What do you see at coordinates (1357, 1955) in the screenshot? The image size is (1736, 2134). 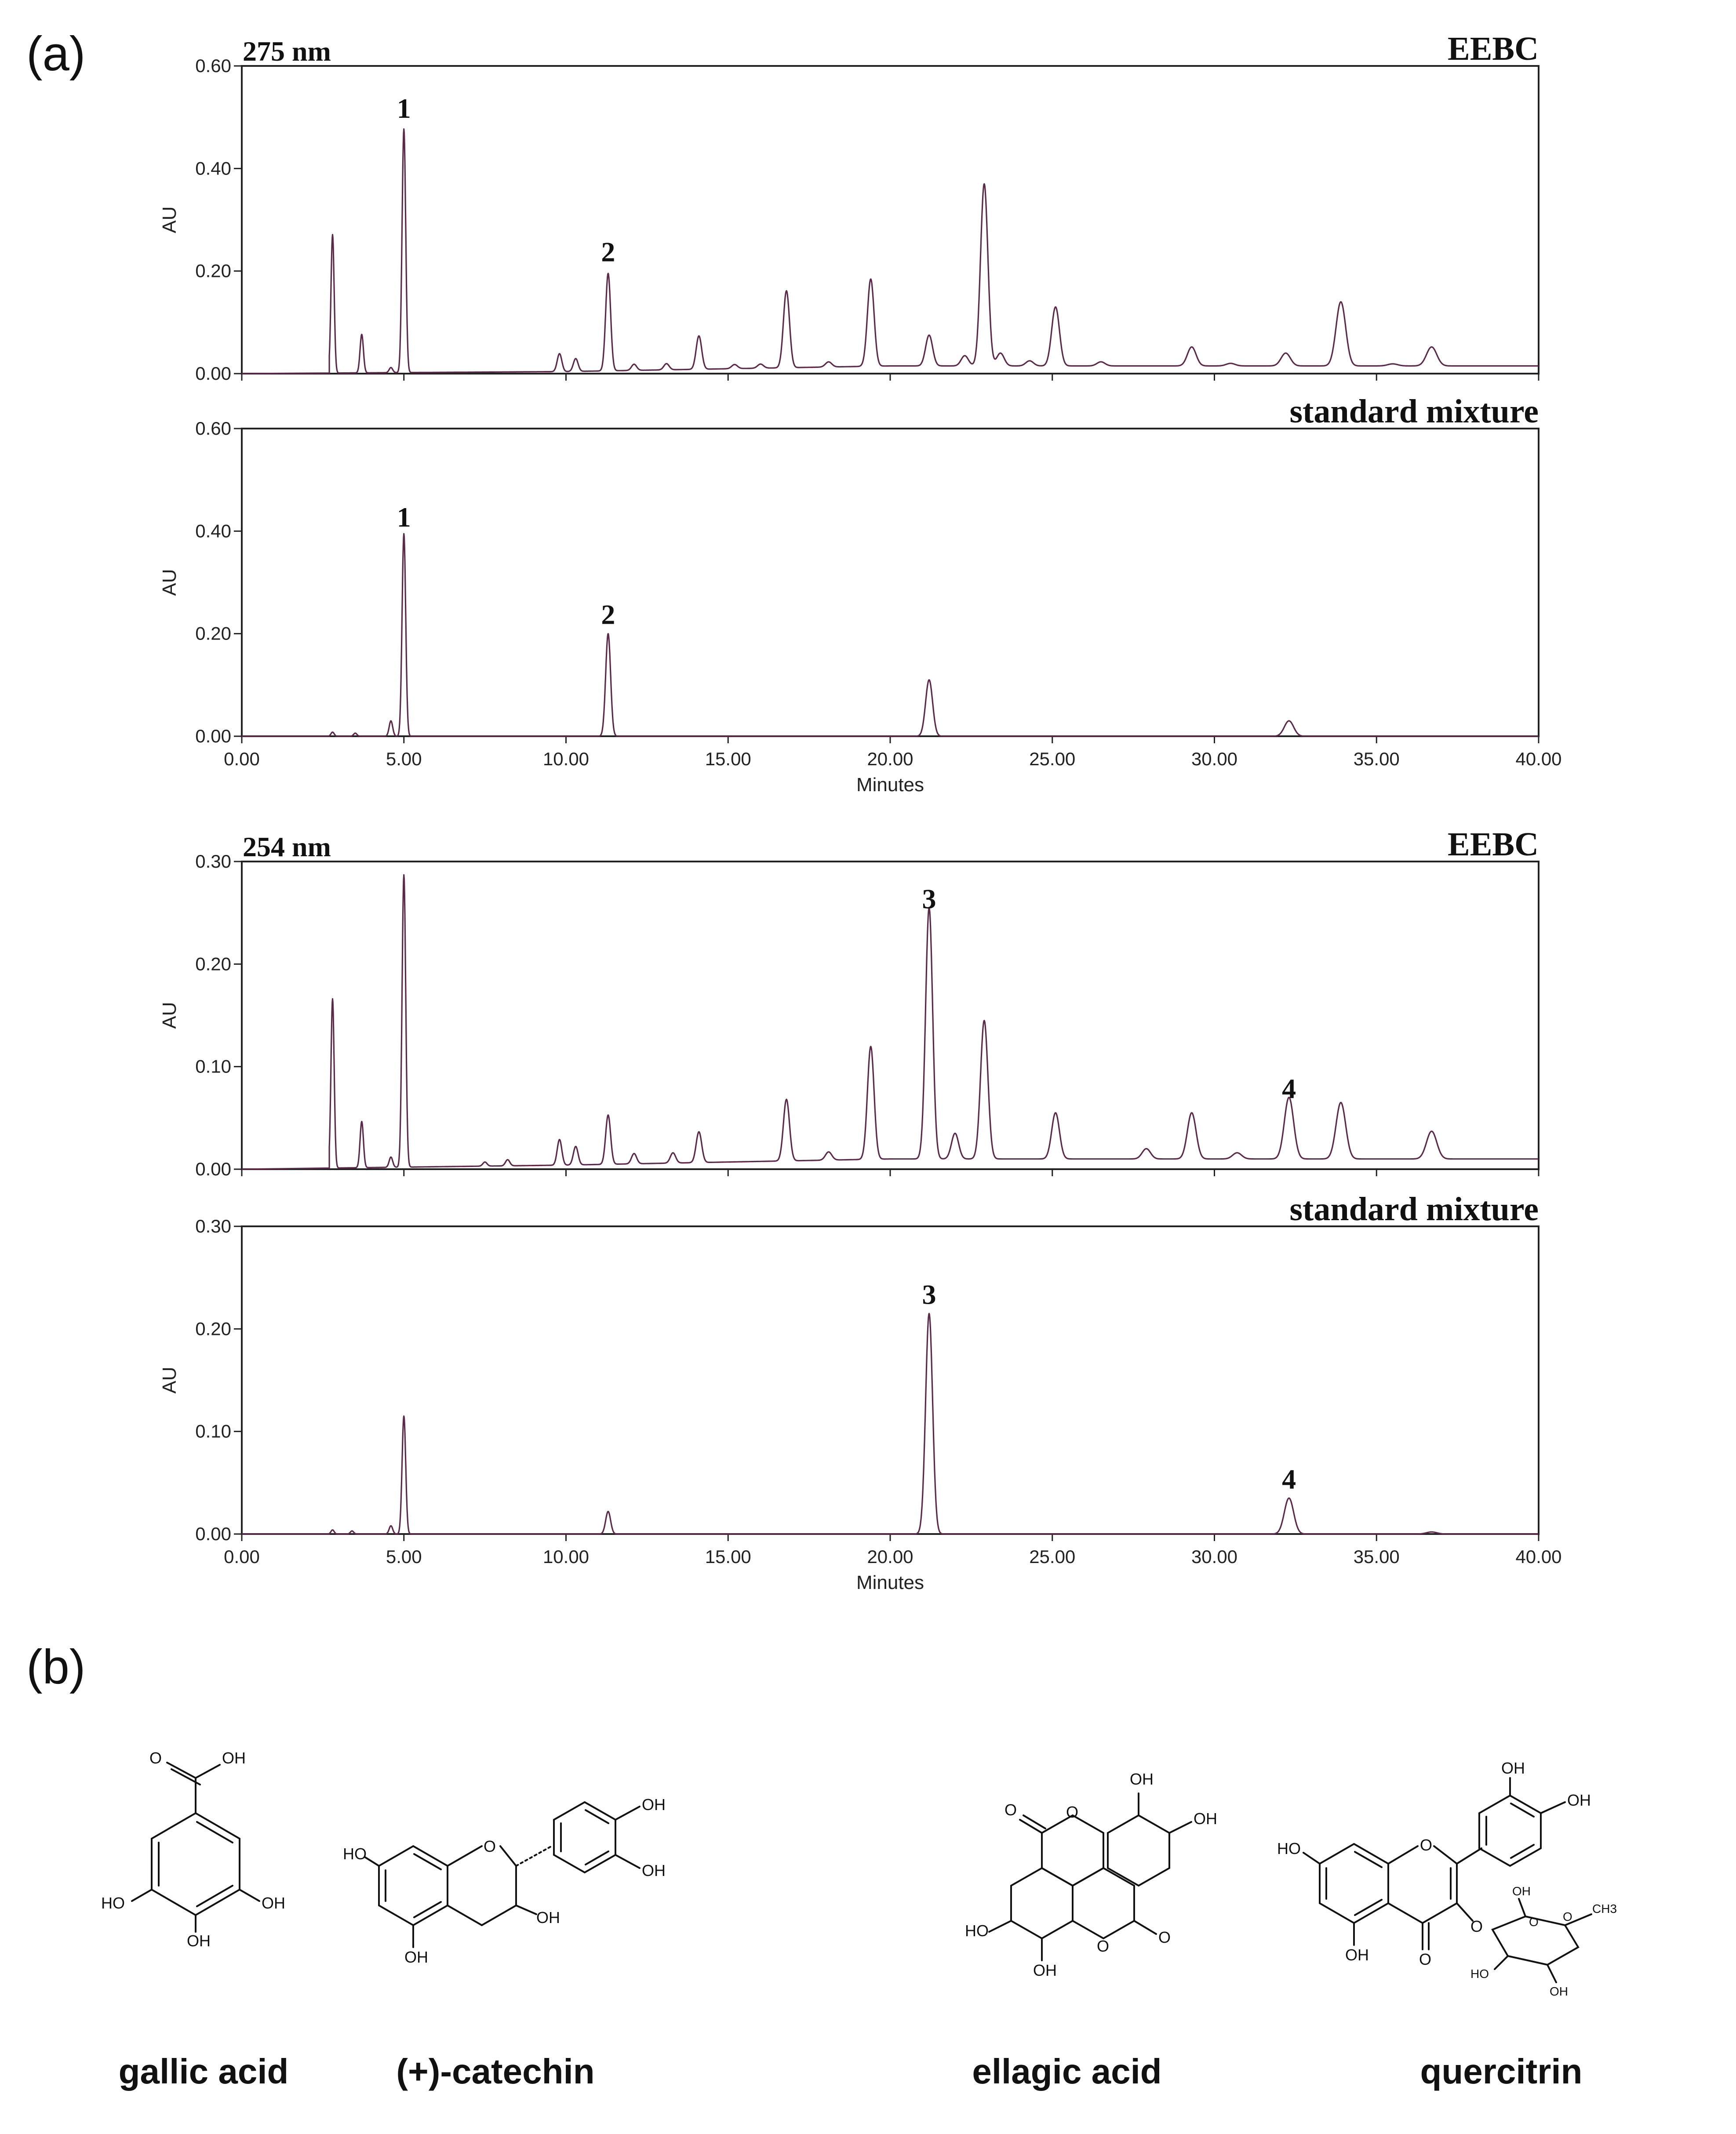 I see `quercitrin-atom-oh-bottom: OH` at bounding box center [1357, 1955].